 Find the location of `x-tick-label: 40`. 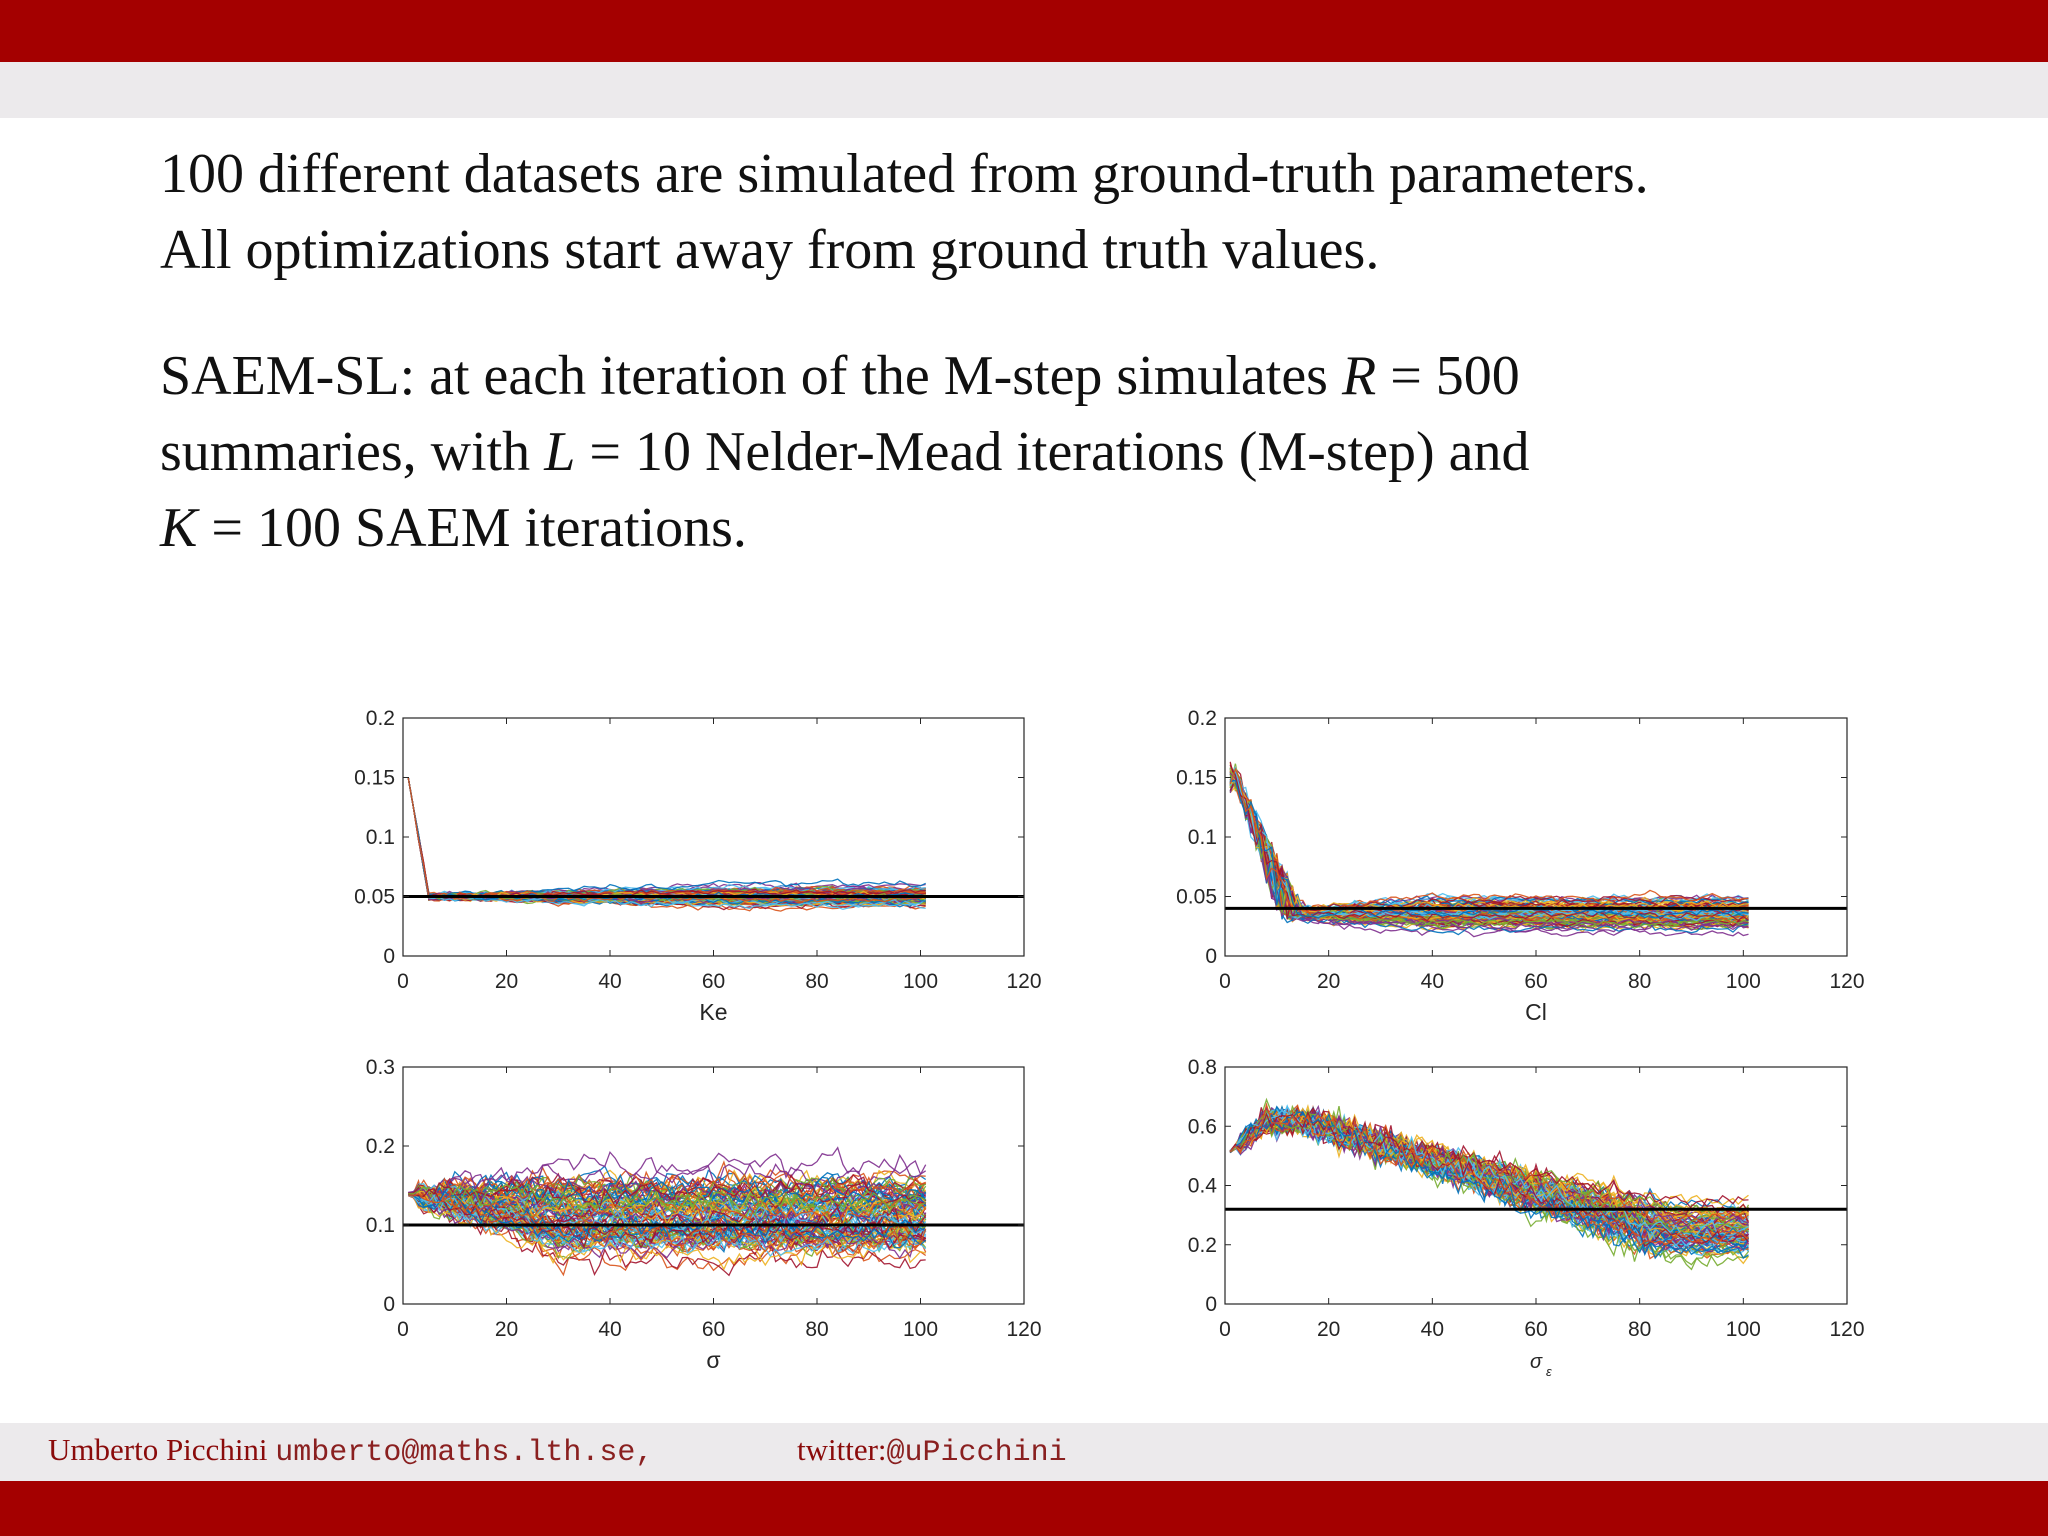

x-tick-label: 40 is located at coordinates (1432, 1329).